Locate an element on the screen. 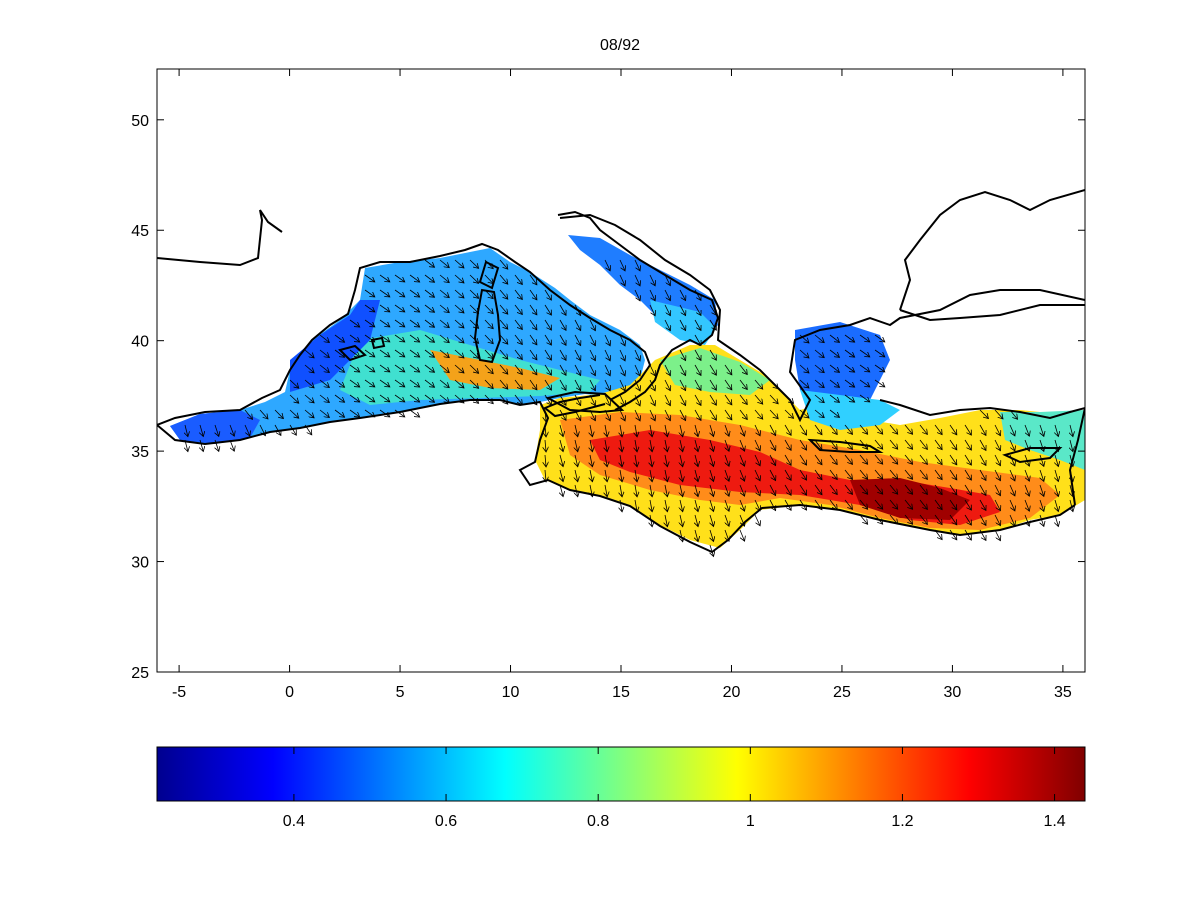 The height and width of the screenshot is (901, 1200). island-sicily is located at coordinates (585, 402).